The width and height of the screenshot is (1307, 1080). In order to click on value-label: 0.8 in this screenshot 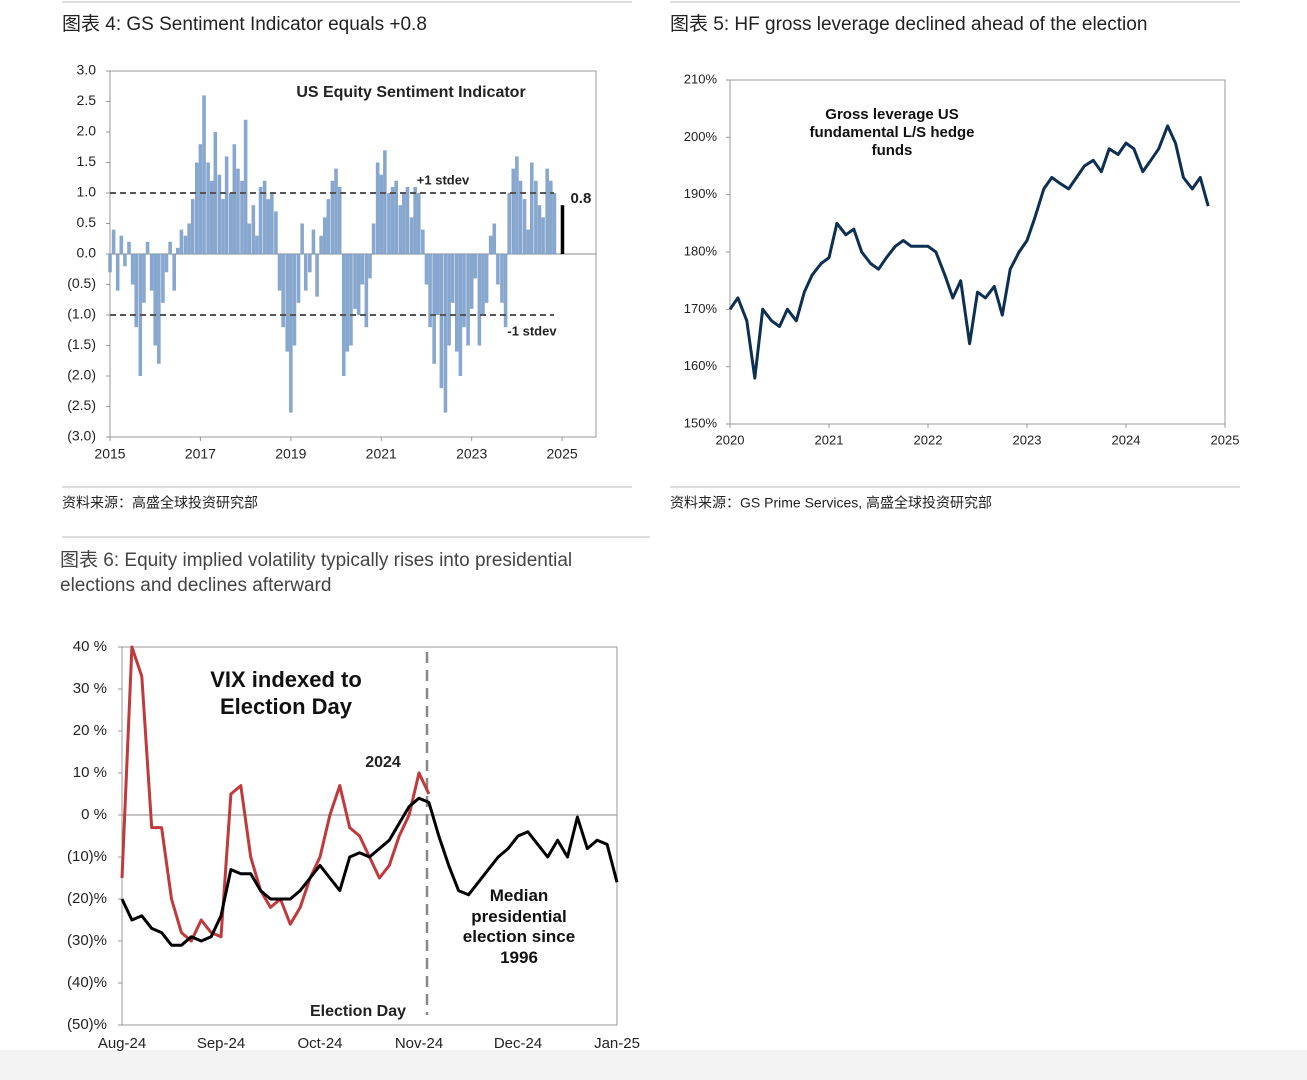, I will do `click(580, 198)`.